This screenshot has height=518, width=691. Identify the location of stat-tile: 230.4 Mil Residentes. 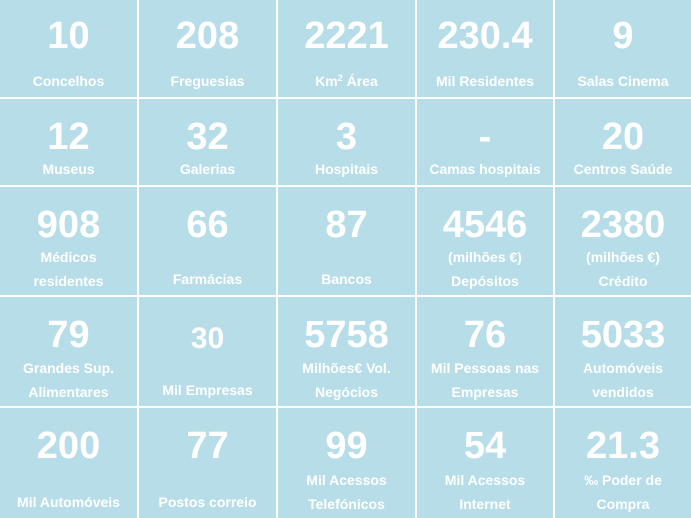
(485, 48).